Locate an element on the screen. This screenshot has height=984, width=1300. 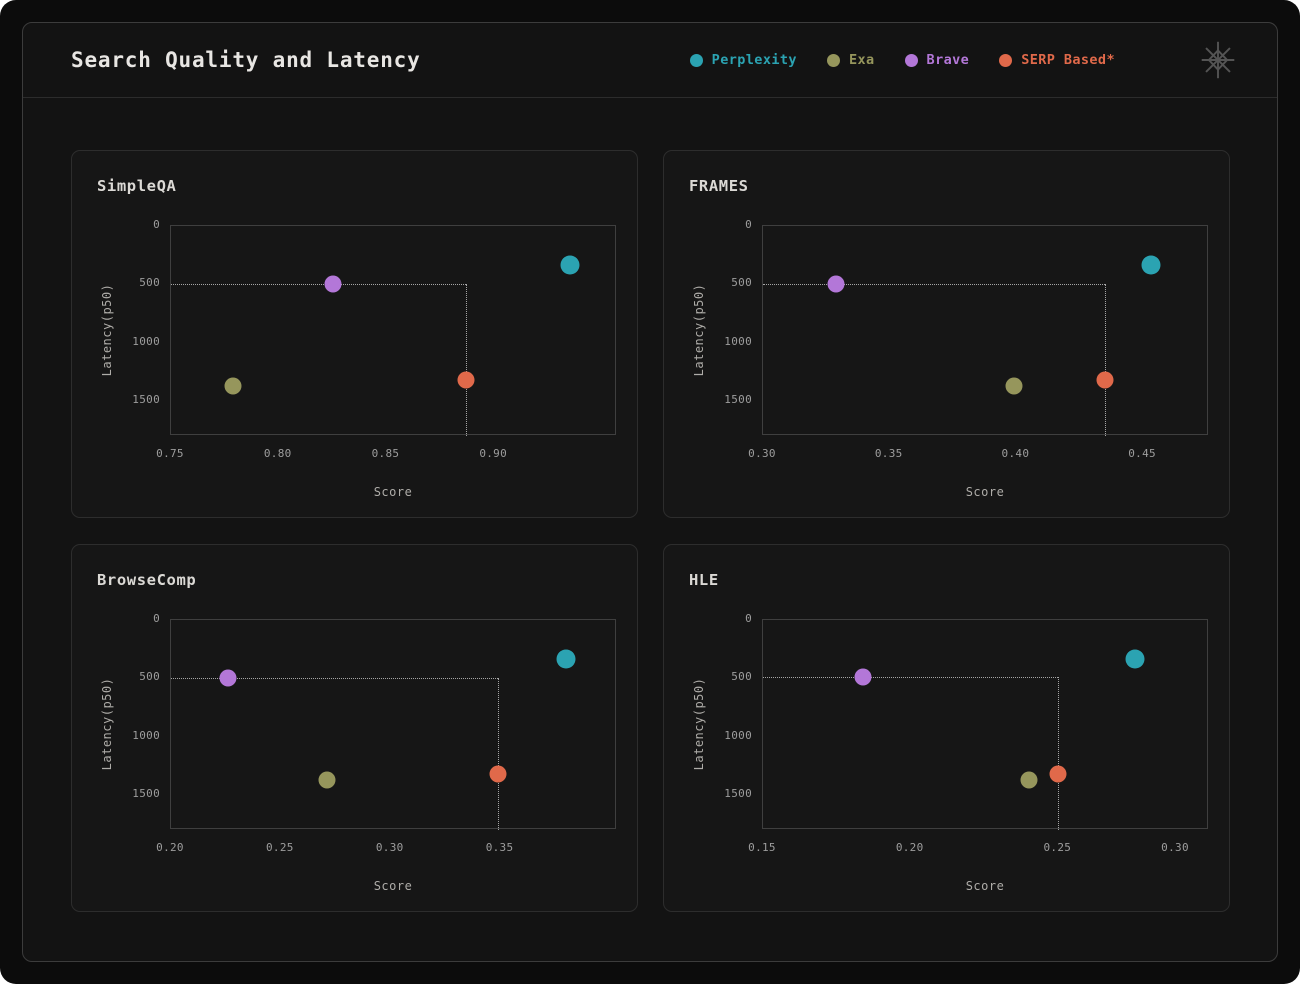
x-tick-label: 0.90 is located at coordinates (493, 453).